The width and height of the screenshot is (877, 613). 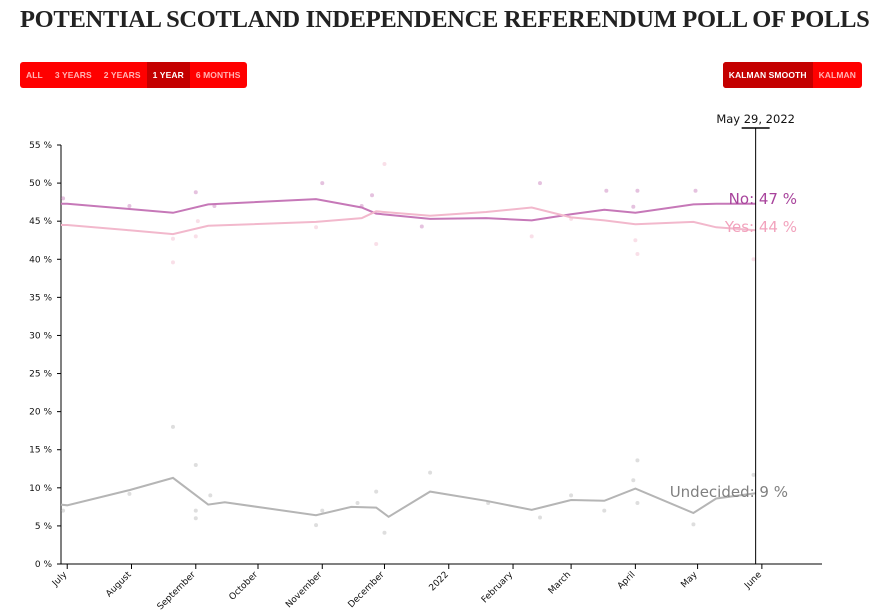 I want to click on x-tick-label: July, so click(x=60, y=580).